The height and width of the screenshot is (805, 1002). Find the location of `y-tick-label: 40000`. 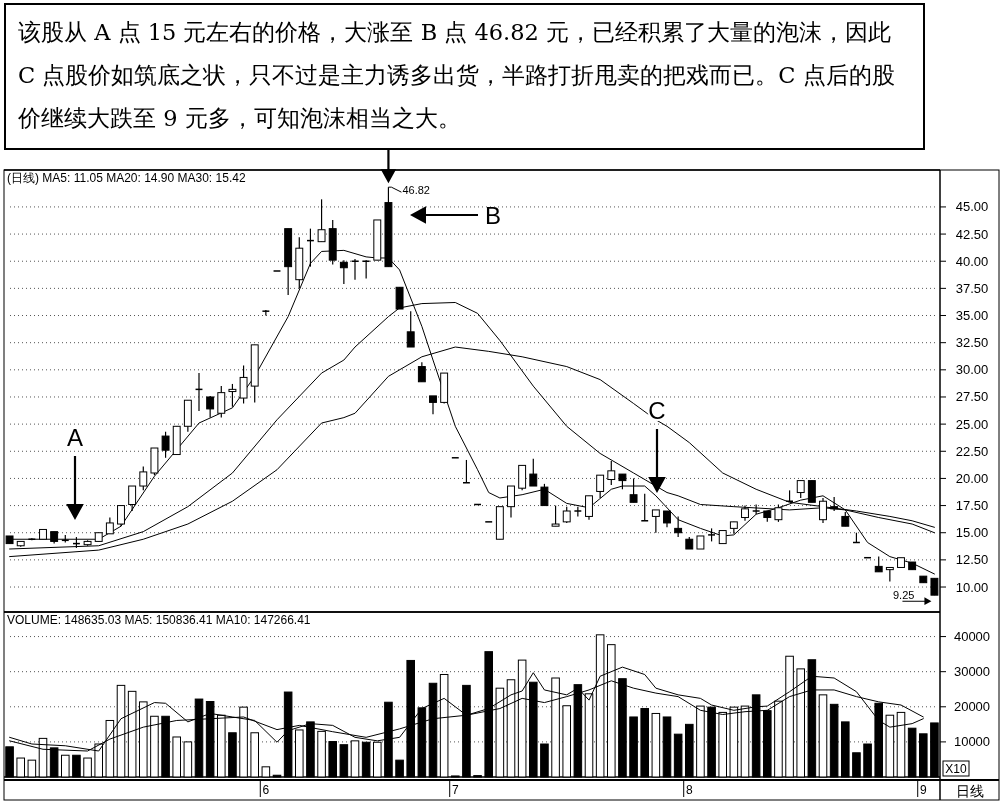

y-tick-label: 40000 is located at coordinates (972, 637).